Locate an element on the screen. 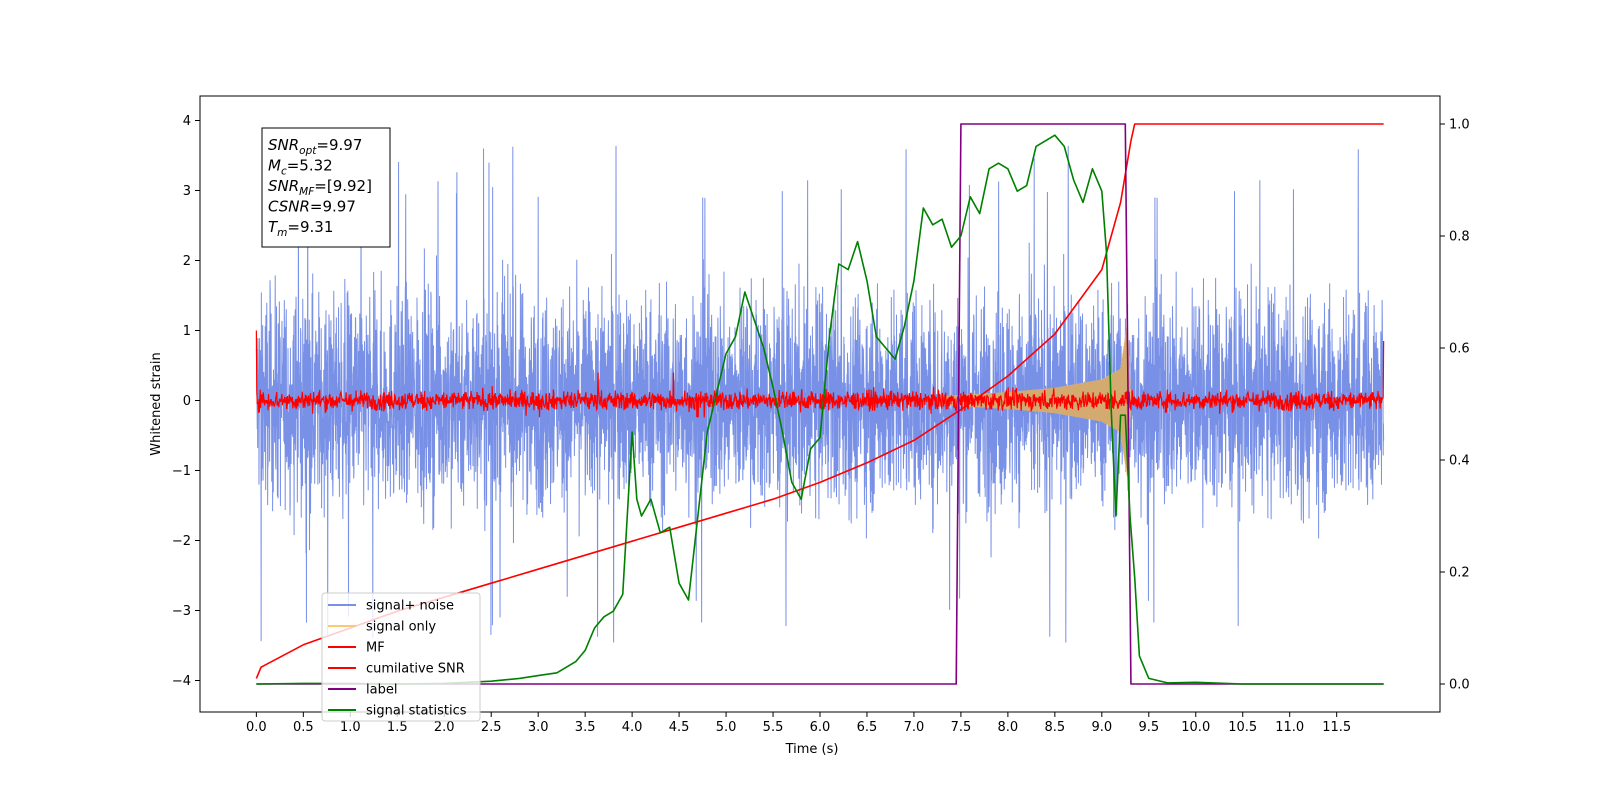  y-tick-label: 4 is located at coordinates (187, 121).